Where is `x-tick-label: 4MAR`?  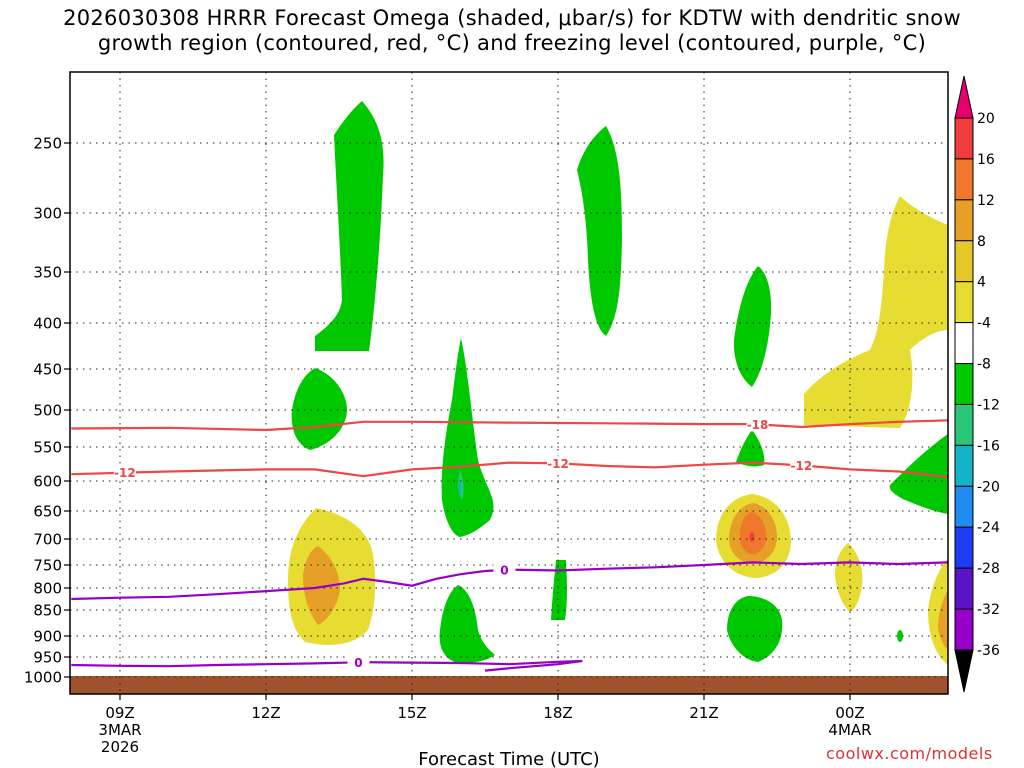
x-tick-label: 4MAR is located at coordinates (849, 730).